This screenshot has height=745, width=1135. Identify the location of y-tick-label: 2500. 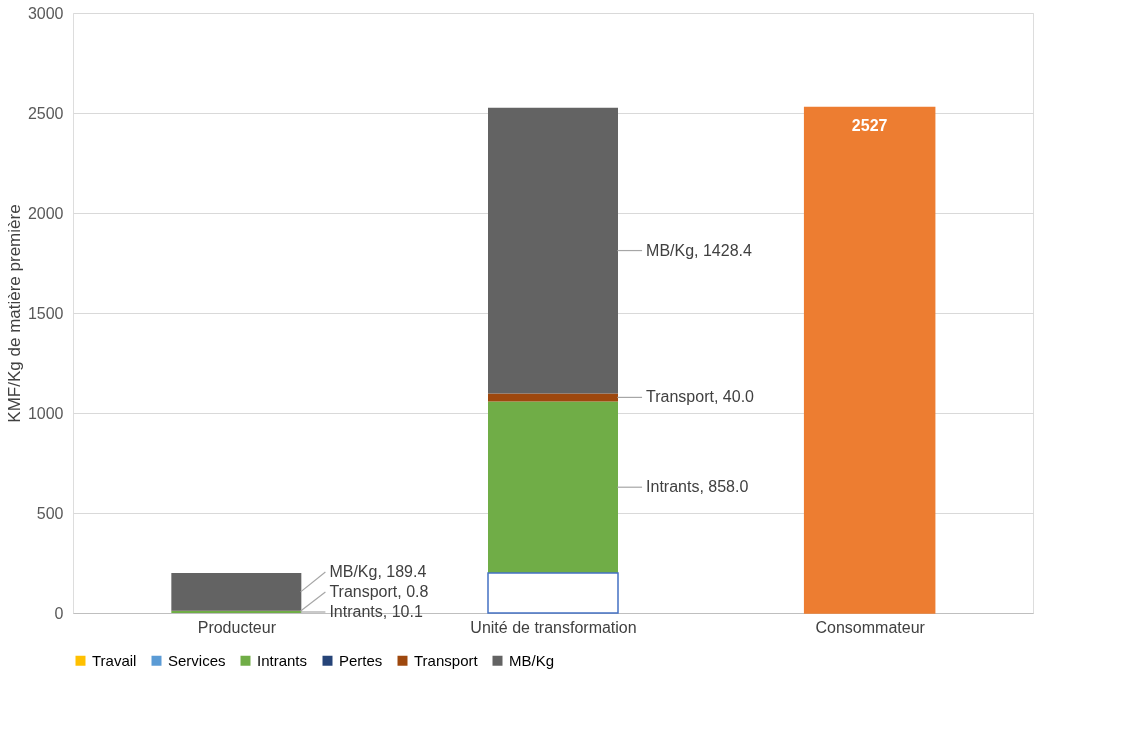
(45, 113).